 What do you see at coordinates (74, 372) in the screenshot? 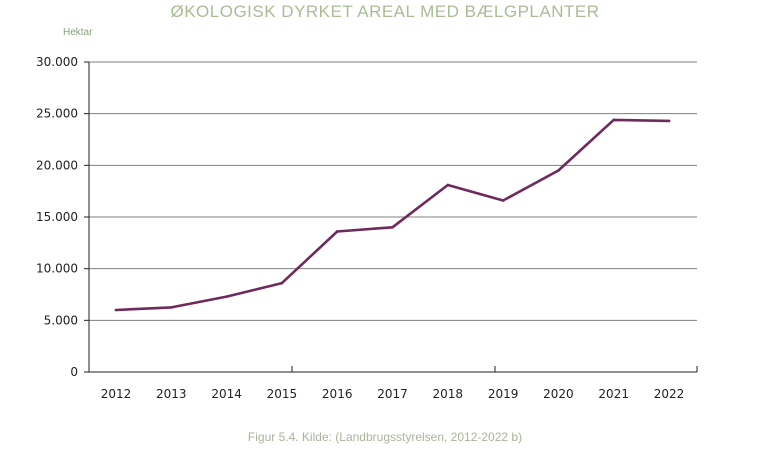
I see `y-tick-label: 0` at bounding box center [74, 372].